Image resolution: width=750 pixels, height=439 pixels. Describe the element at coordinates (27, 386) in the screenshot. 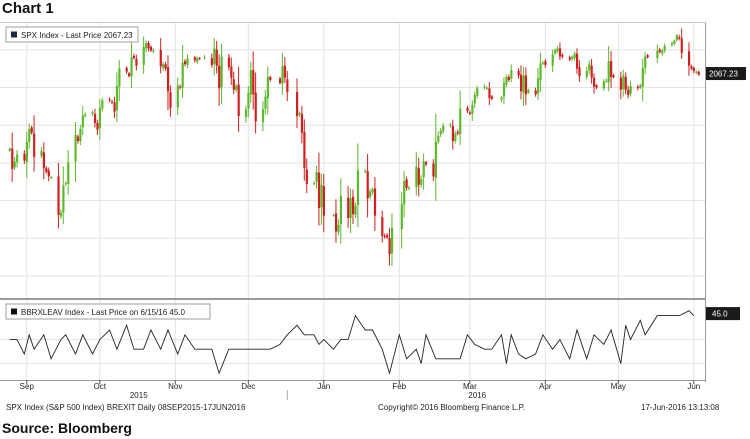

I see `x-axis-tick-label: Sep` at that location.